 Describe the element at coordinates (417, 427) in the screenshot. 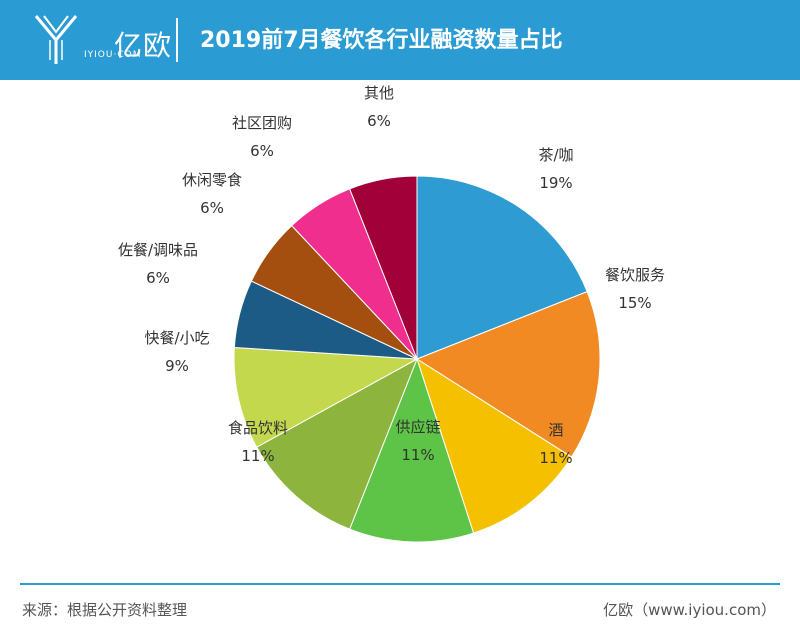

I see `slice-label-4: 供应链` at that location.